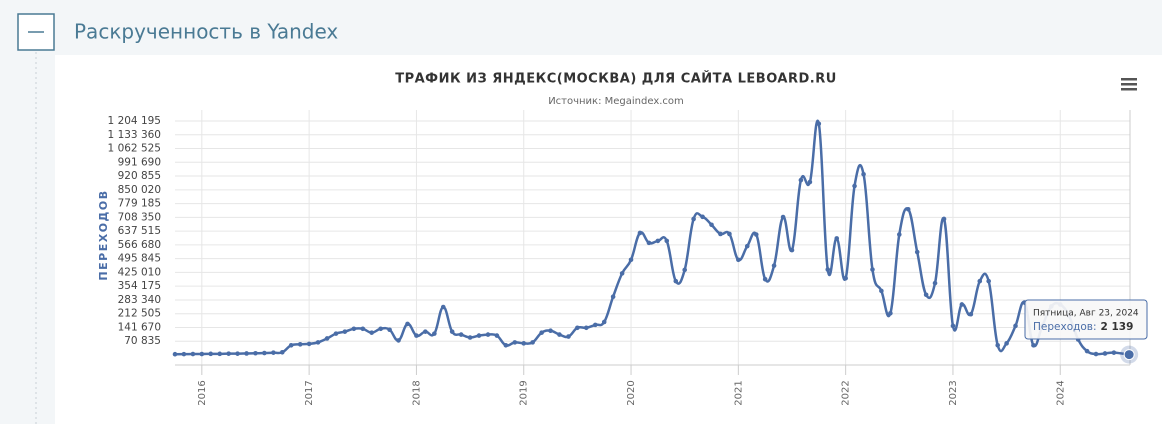 The image size is (1162, 424). What do you see at coordinates (139, 314) in the screenshot?
I see `y-tick-label: 212 505` at bounding box center [139, 314].